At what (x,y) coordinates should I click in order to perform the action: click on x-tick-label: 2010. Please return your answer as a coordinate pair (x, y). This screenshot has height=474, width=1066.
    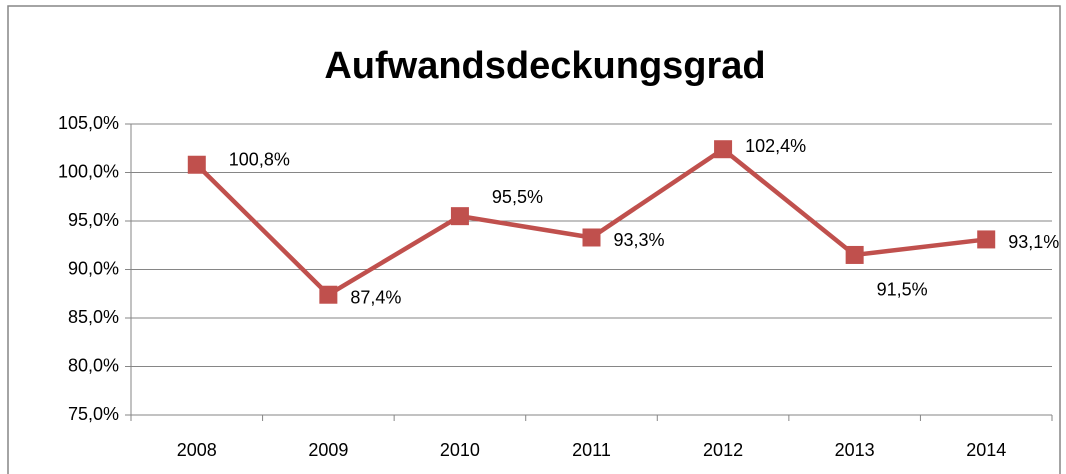
    Looking at the image, I should click on (460, 450).